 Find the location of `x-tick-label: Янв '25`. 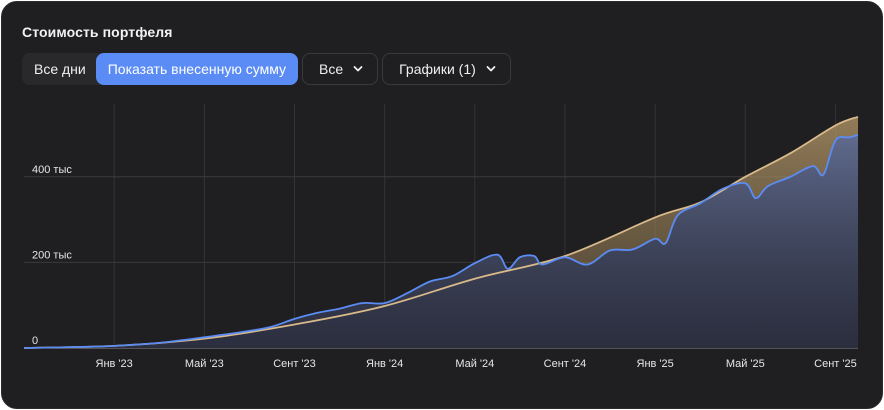

x-tick-label: Янв '25 is located at coordinates (655, 364).